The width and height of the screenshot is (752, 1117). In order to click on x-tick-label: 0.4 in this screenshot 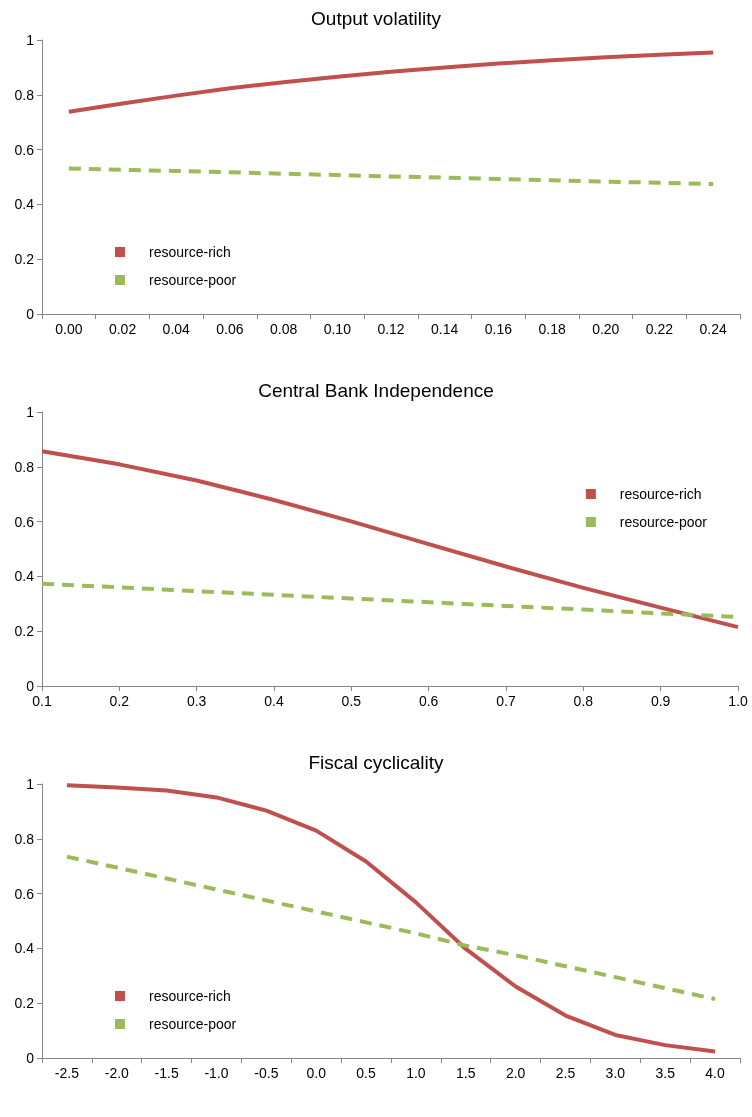, I will do `click(274, 701)`.